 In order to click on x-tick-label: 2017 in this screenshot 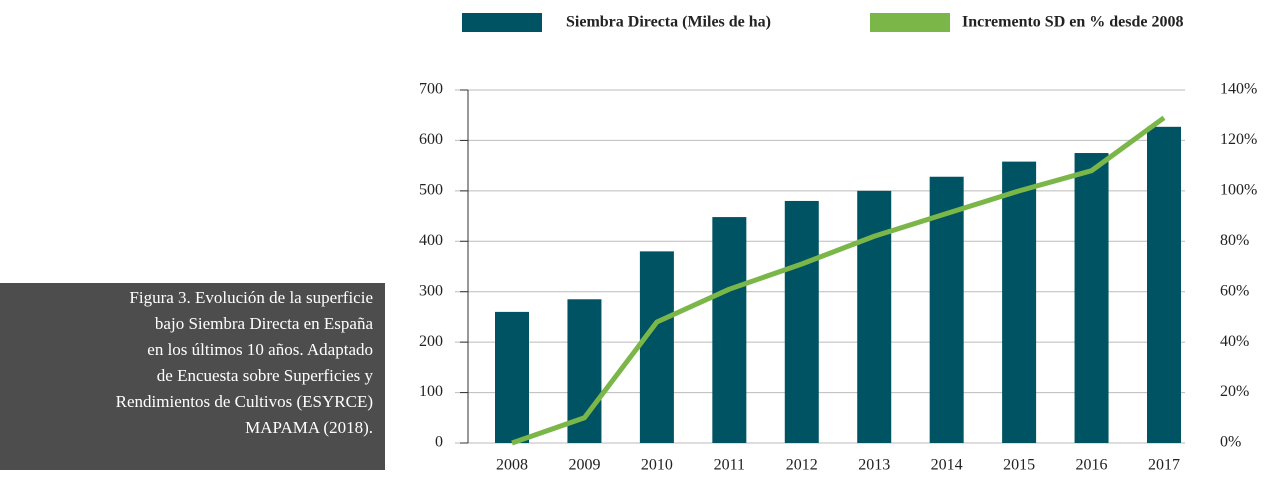, I will do `click(1164, 465)`.